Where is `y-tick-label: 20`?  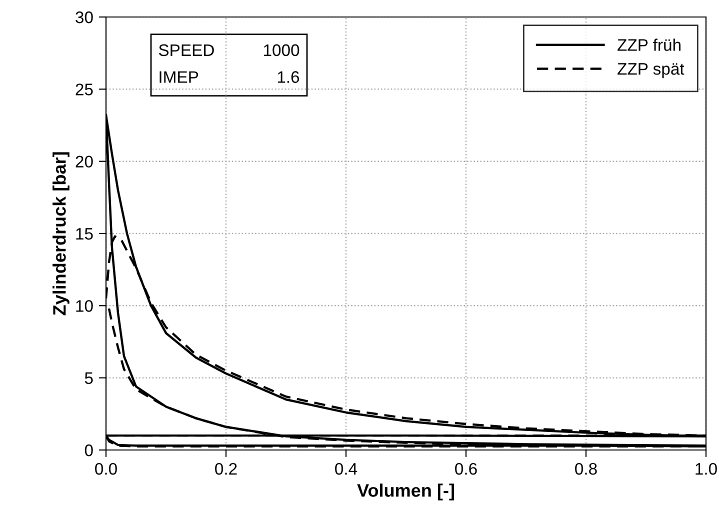
y-tick-label: 20 is located at coordinates (84, 162).